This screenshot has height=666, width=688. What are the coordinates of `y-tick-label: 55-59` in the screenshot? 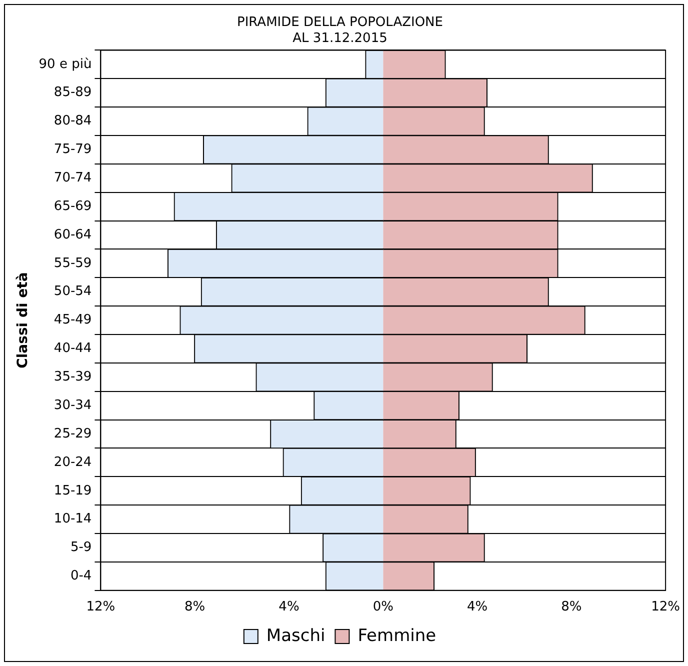 It's located at (73, 263).